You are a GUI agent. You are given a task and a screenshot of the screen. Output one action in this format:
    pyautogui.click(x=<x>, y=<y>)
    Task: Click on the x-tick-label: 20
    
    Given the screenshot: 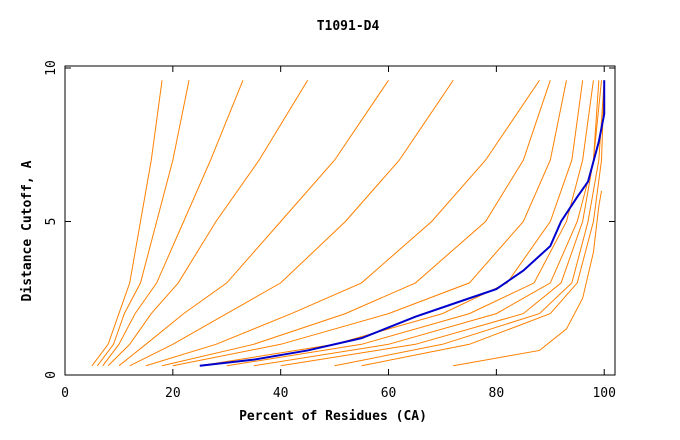 What is the action you would take?
    pyautogui.click(x=173, y=393)
    